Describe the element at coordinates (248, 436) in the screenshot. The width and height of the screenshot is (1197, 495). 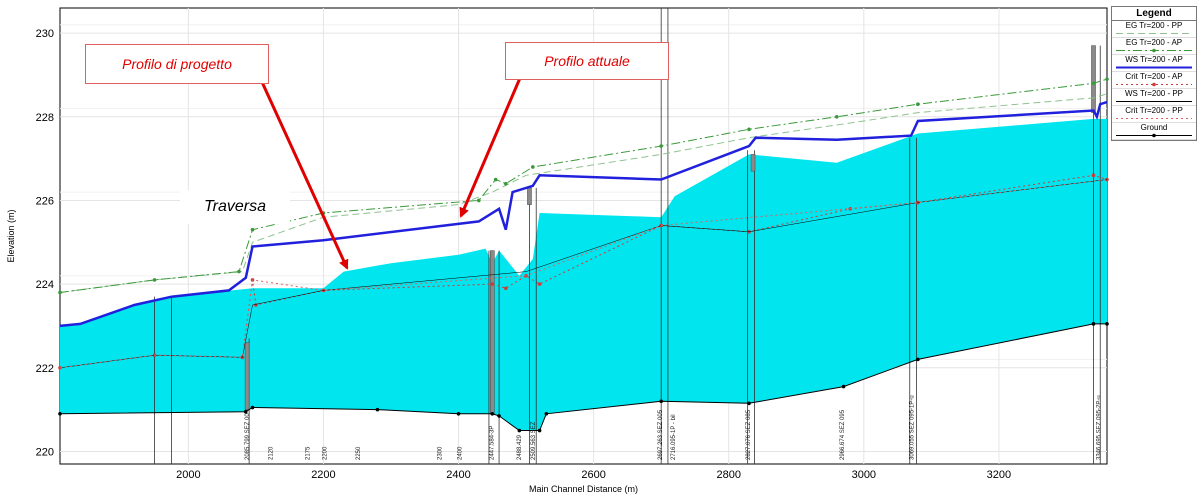
I see `station-label: 2085.799 SEZ 00` at that location.